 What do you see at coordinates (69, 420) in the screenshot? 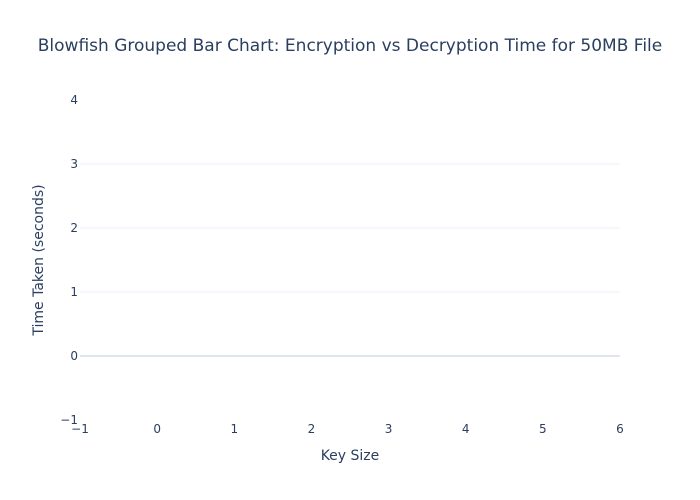
I see `y-tick-label: −1` at bounding box center [69, 420].